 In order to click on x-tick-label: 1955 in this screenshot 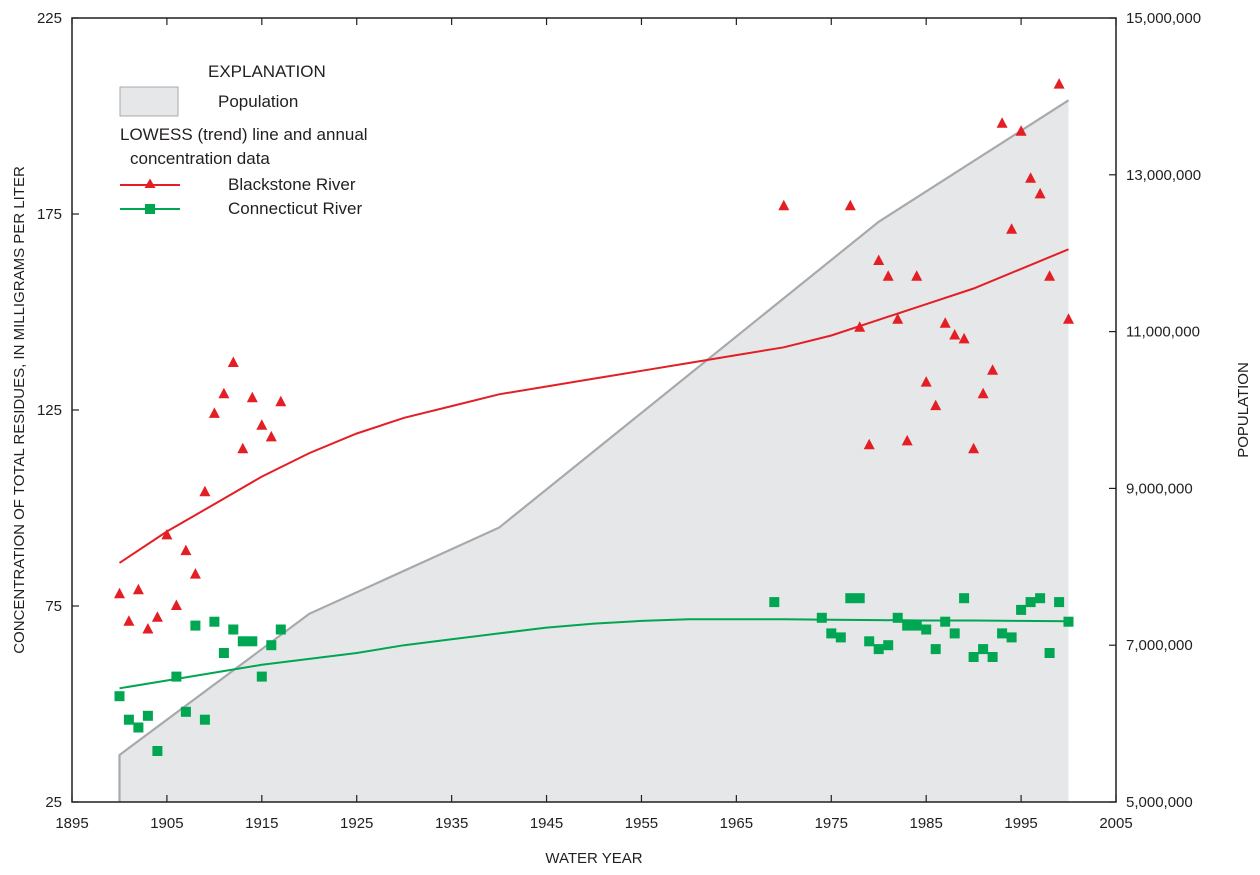, I will do `click(641, 823)`.